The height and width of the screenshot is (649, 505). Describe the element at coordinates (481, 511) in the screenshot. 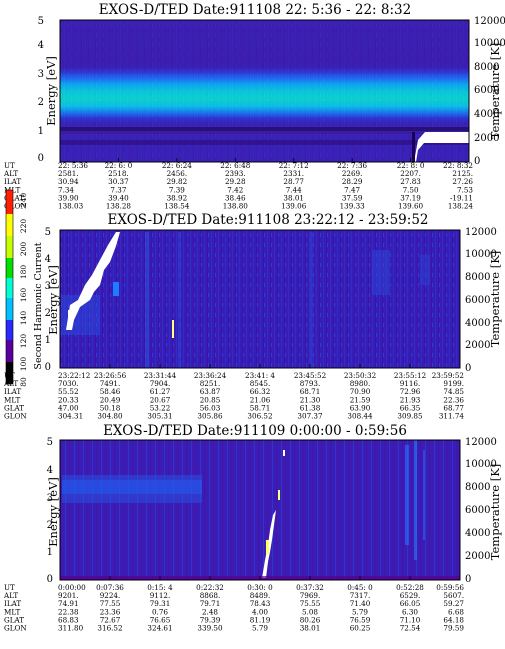

I see `panel-3-y2-ticks: 0 2000 4000 6000 8000 10000 12000` at that location.